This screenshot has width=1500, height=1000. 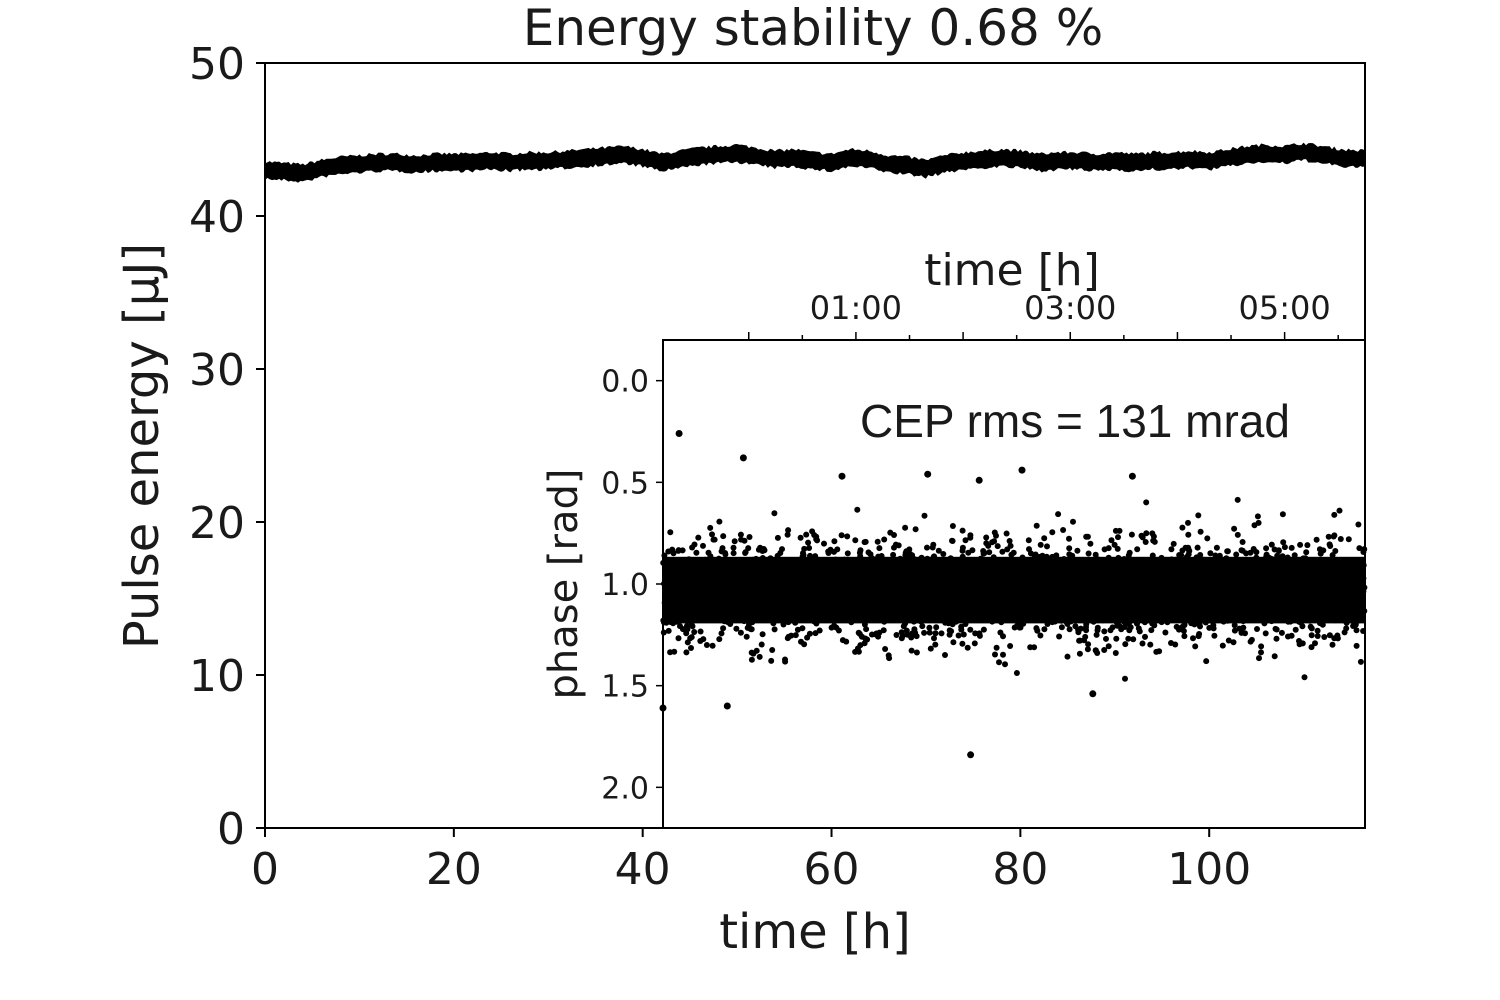 What do you see at coordinates (227, 447) in the screenshot?
I see `main-y-axis: 0 10 20 30 40 50` at bounding box center [227, 447].